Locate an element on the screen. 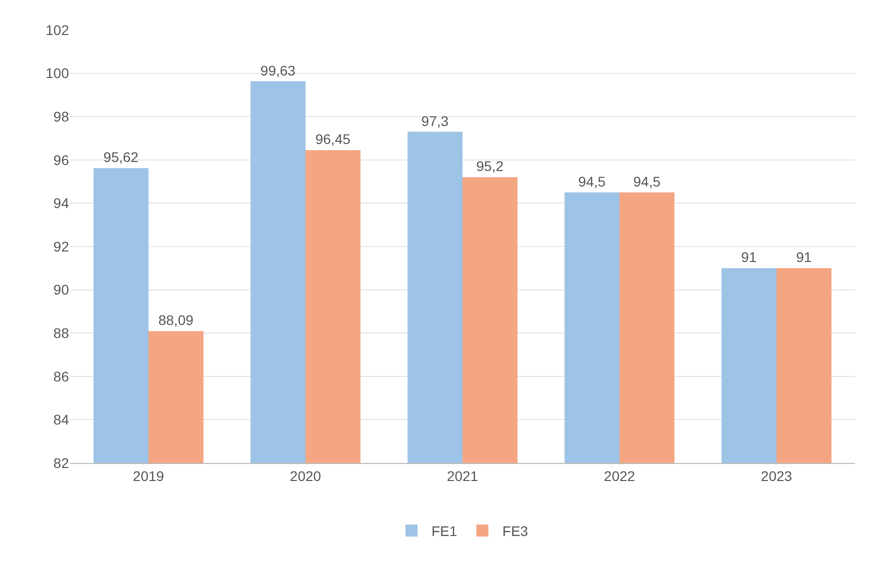  y-tick-label: 86 is located at coordinates (61, 376).